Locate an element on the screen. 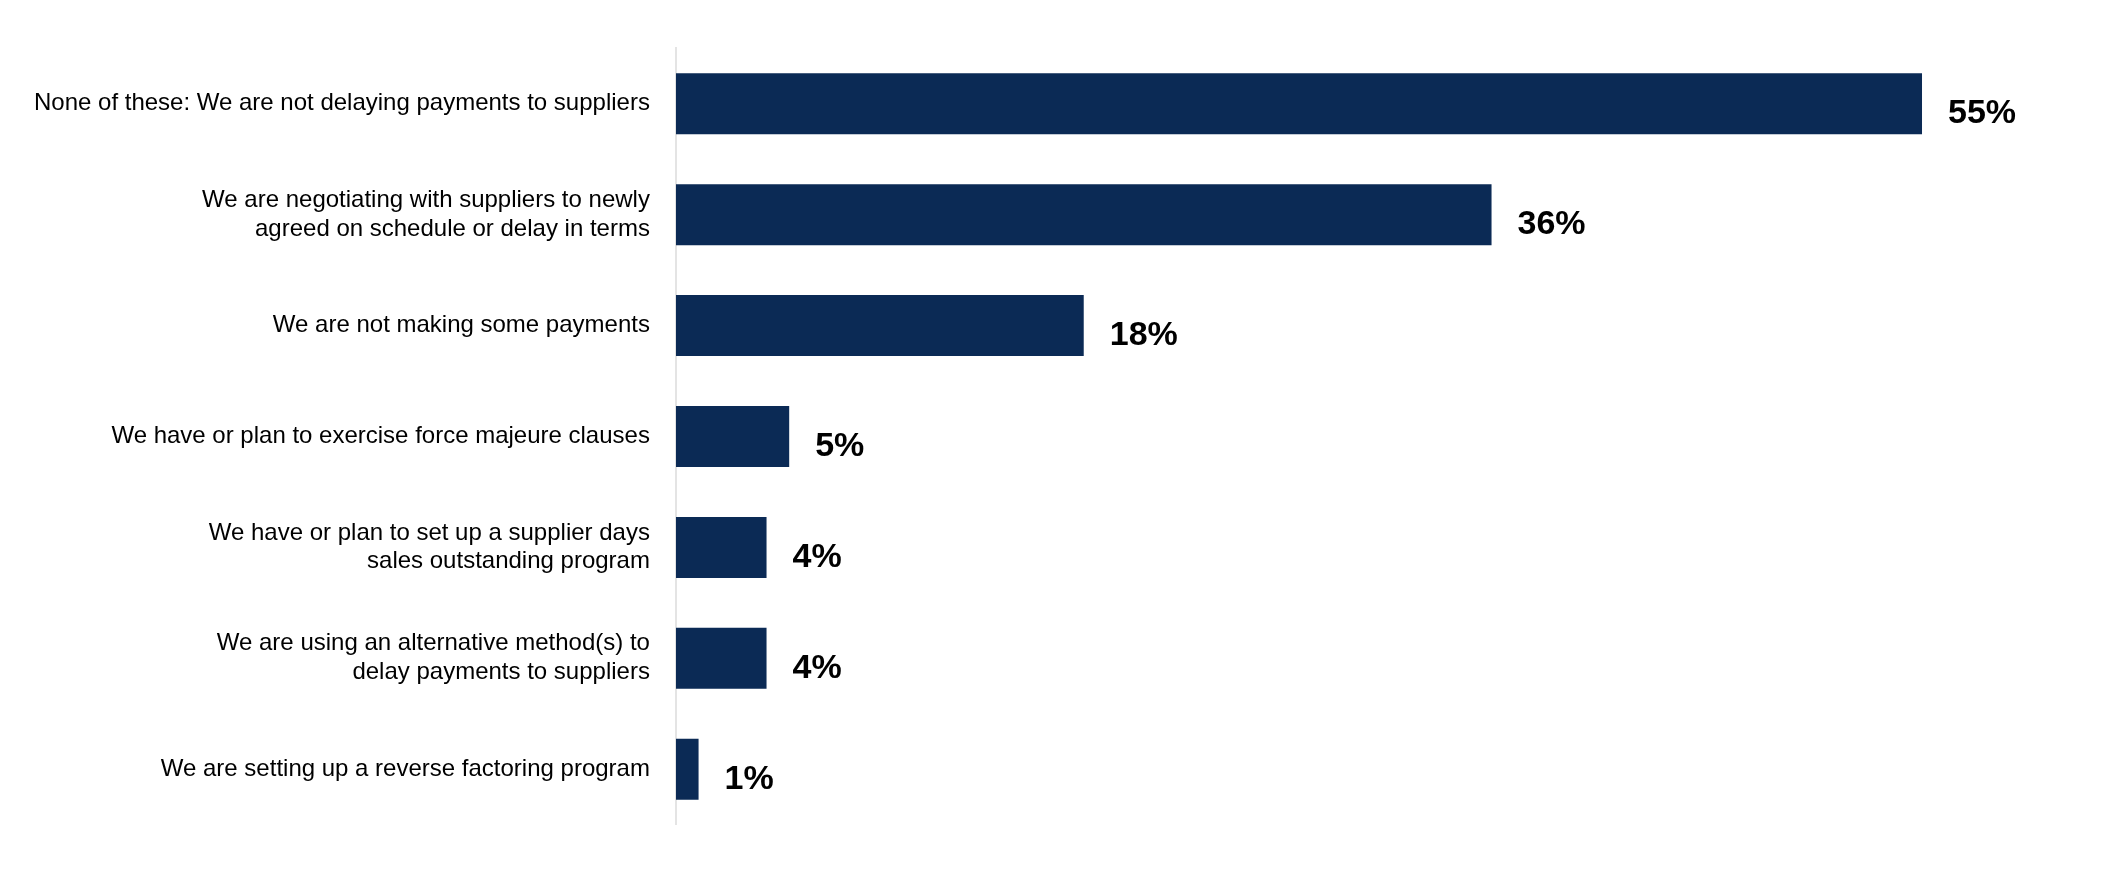 Image resolution: width=2102 pixels, height=873 pixels. y-tick-label: We are using an alternative method(s) to delay payments to suppliers is located at coordinates (433, 656).